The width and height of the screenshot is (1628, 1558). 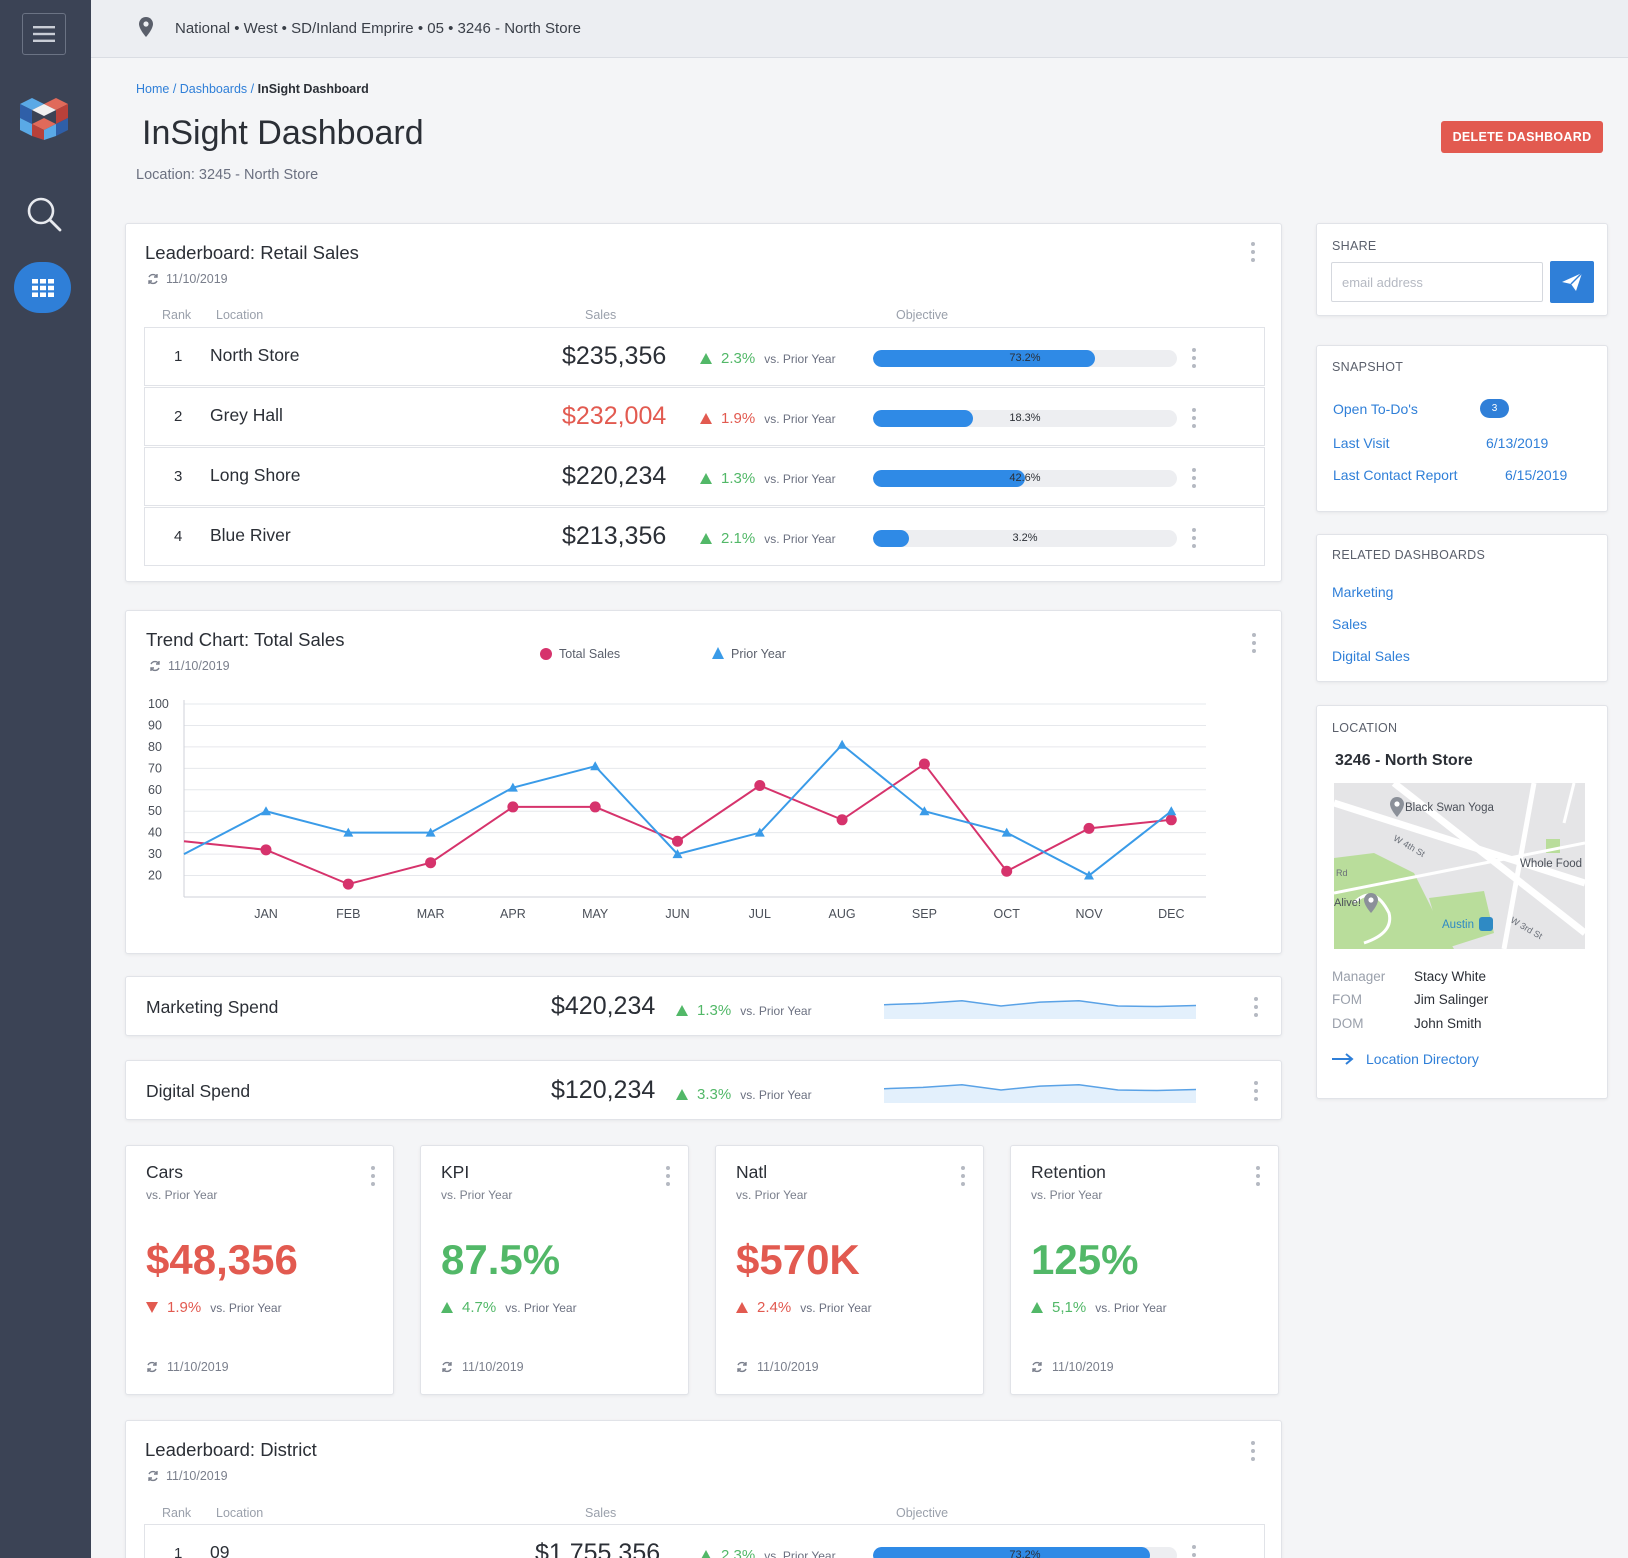 What do you see at coordinates (1025, 418) in the screenshot?
I see `objective-percent: 18.3%` at bounding box center [1025, 418].